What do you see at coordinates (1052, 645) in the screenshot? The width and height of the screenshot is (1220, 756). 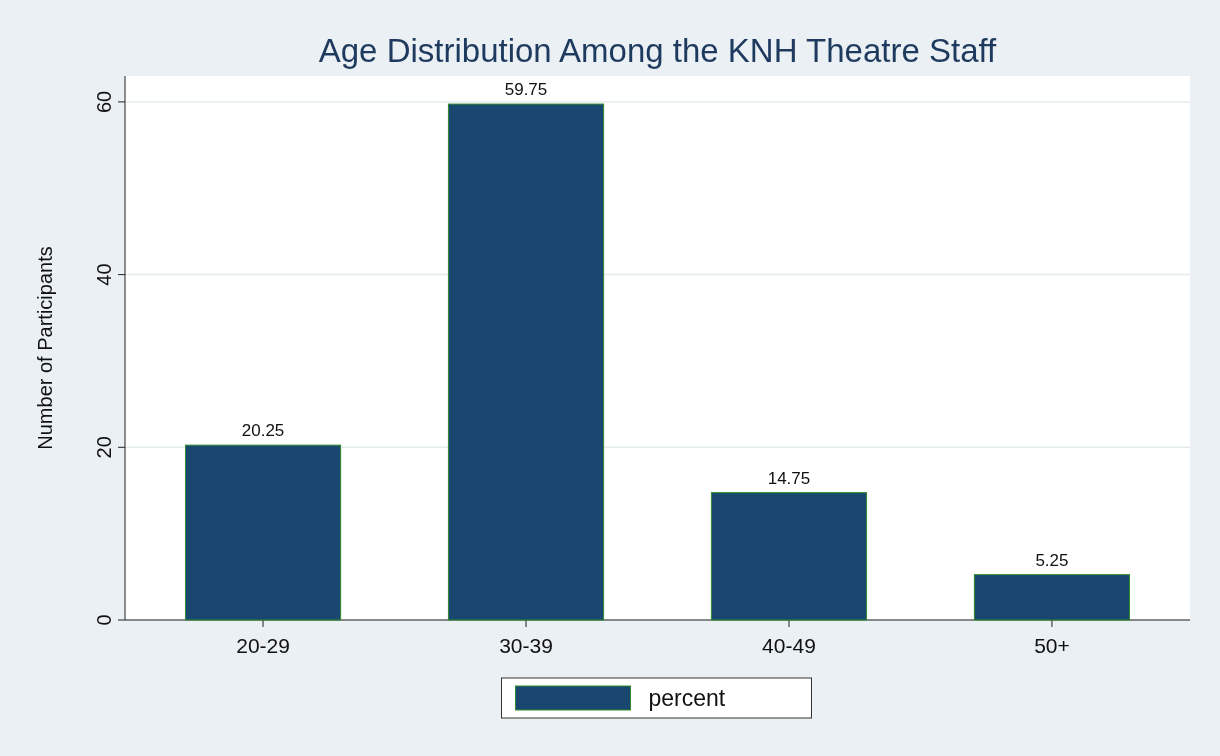 I see `x-tick-label: 50+` at bounding box center [1052, 645].